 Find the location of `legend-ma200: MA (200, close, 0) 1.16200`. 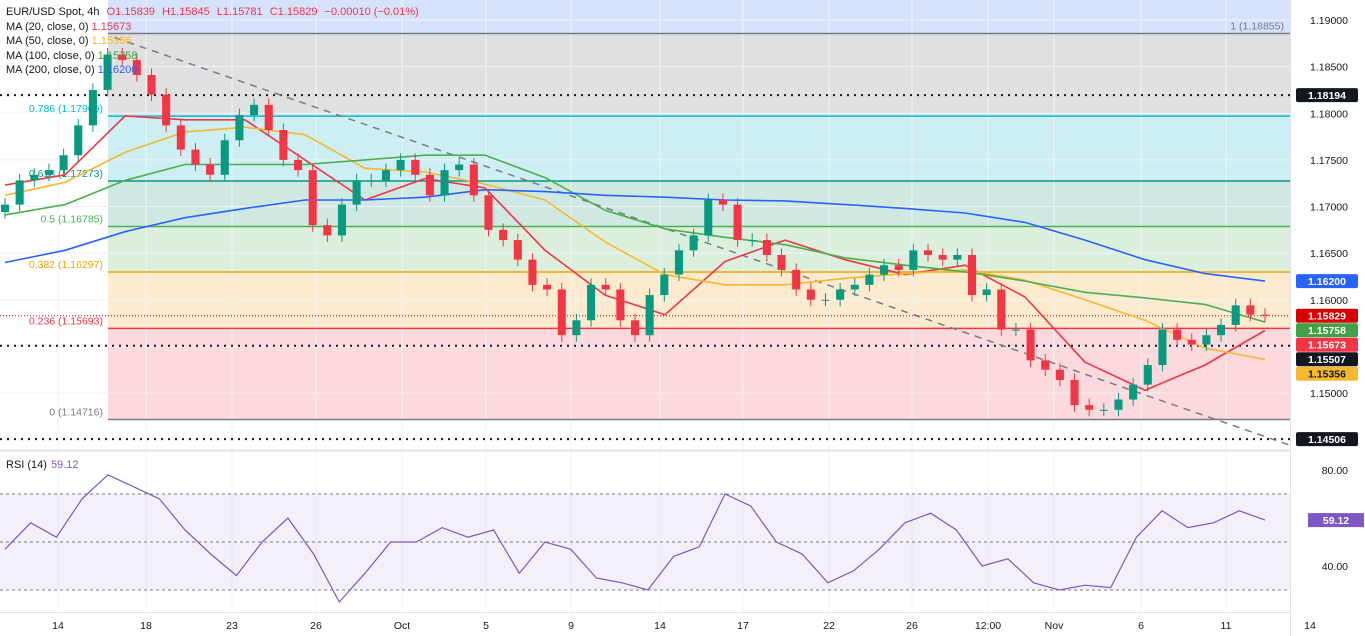

legend-ma200: MA (200, close, 0) 1.16200 is located at coordinates (212, 70).